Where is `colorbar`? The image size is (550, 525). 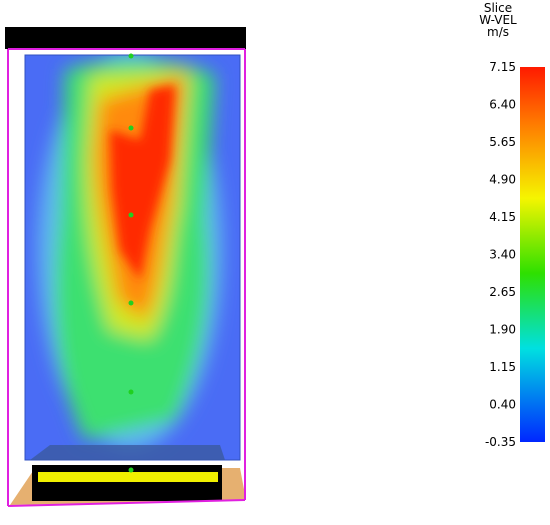
colorbar is located at coordinates (532, 254).